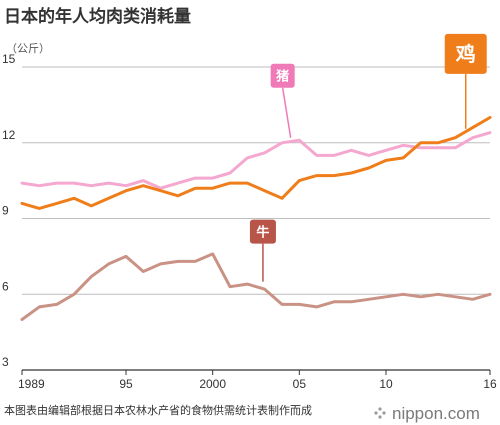 This screenshot has height=425, width=500. What do you see at coordinates (257, 380) in the screenshot?
I see `x-axis: 1989 95 2000 05 10 16` at bounding box center [257, 380].